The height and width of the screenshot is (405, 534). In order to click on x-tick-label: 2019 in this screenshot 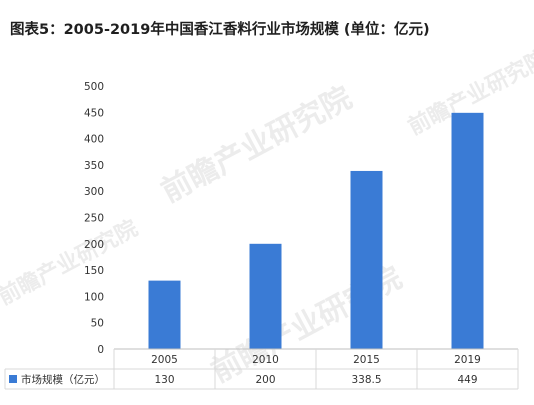, I will do `click(467, 360)`.